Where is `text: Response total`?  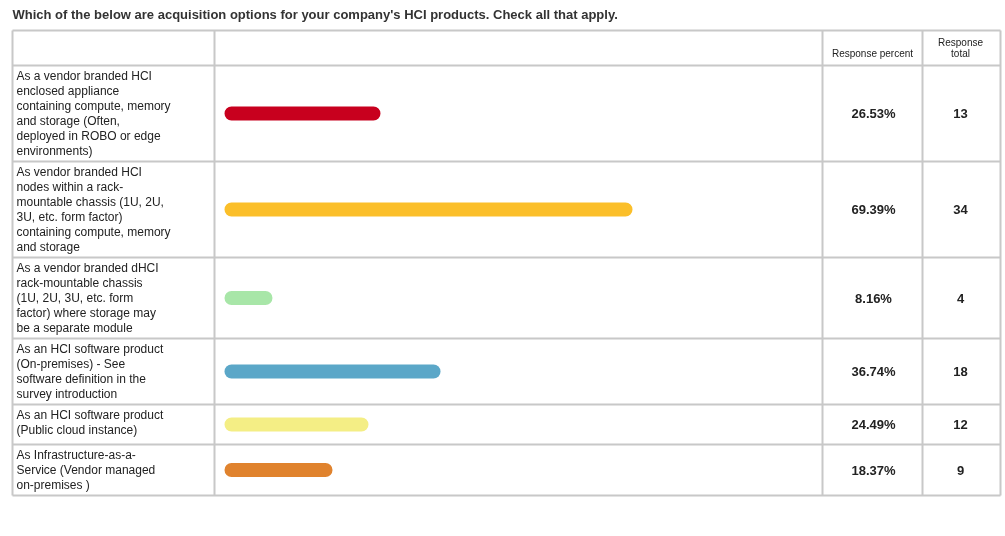
text: Response total is located at coordinates (960, 47).